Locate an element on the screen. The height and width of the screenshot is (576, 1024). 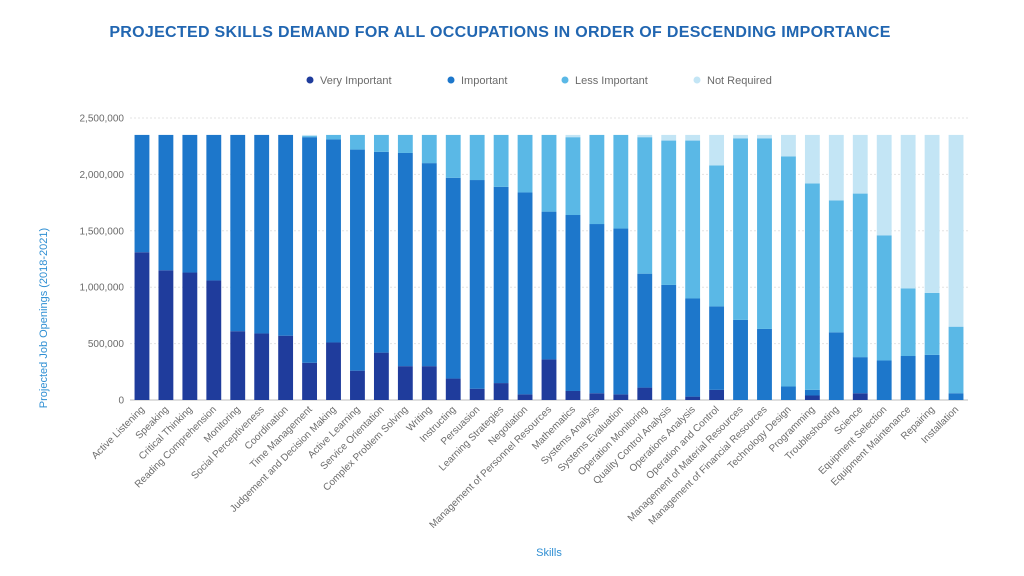
x-axis-title: Skills is located at coordinates (549, 553).